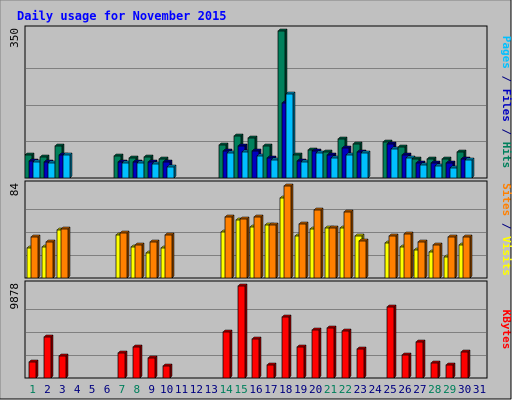  I want to click on x-tick-label-day-8: 8, so click(136, 389).